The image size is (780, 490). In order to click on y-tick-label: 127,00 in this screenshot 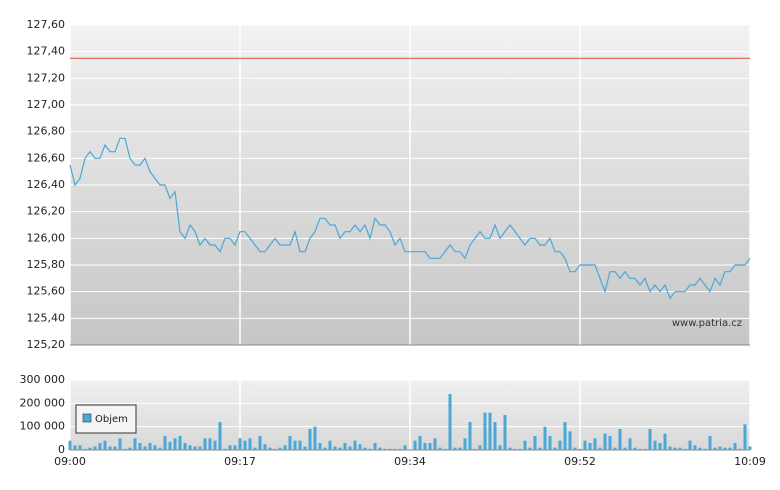, I will do `click(46, 104)`.